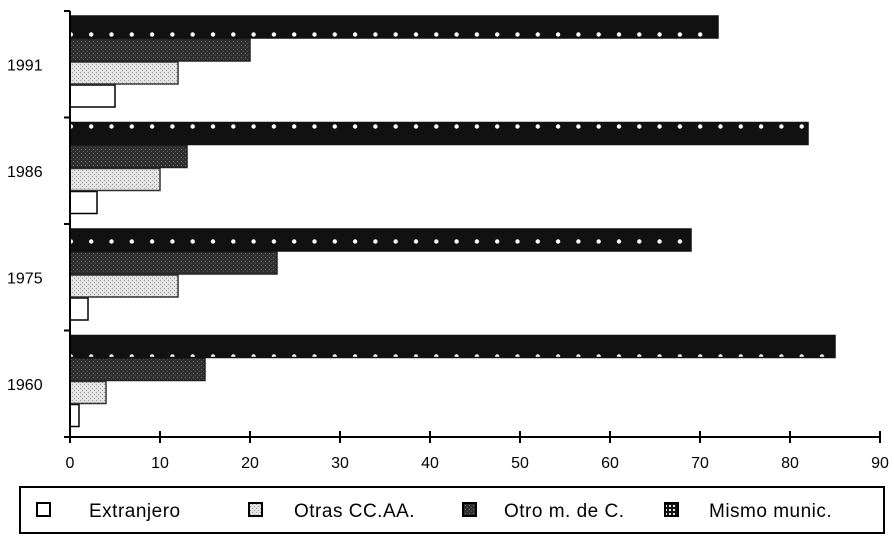  Describe the element at coordinates (160, 463) in the screenshot. I see `x-tick-label: 10` at that location.